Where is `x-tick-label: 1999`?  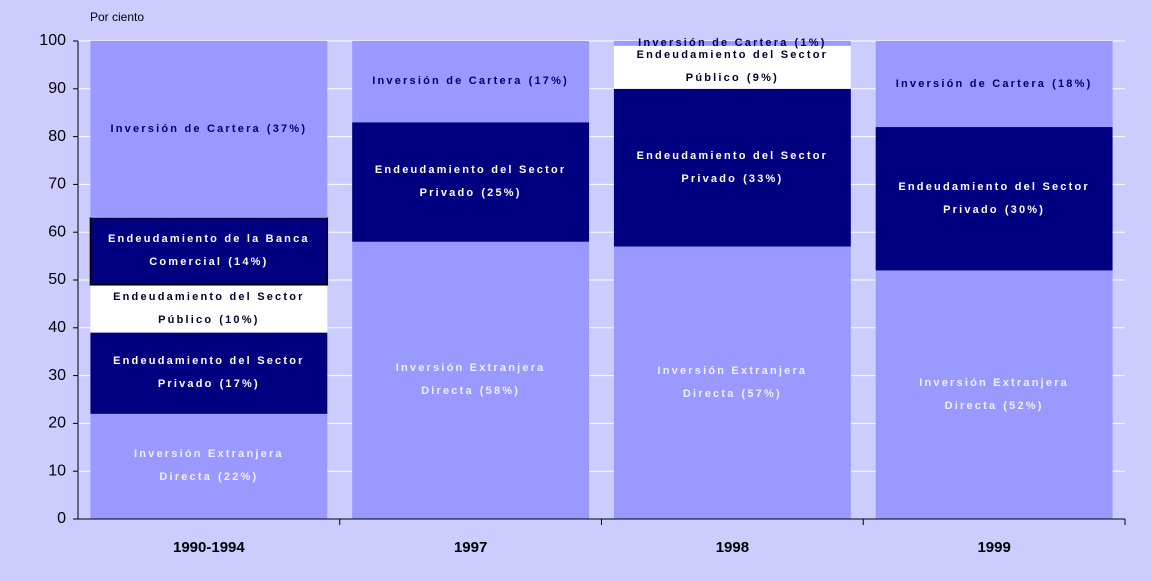
x-tick-label: 1999 is located at coordinates (993, 547).